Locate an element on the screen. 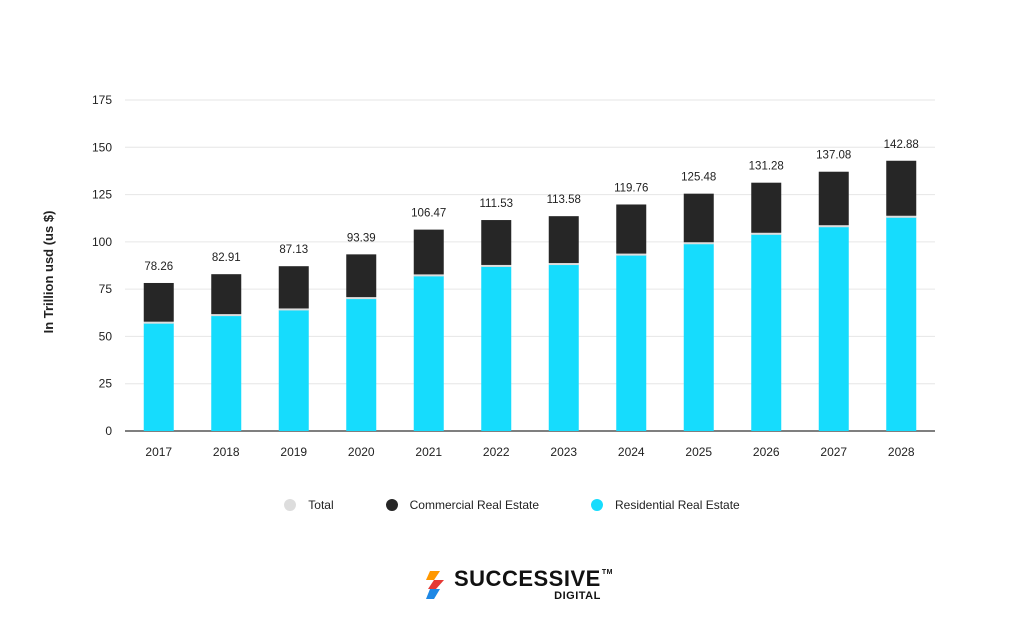 The width and height of the screenshot is (1024, 640). logo-name: SUCCESSIVE TM is located at coordinates (533, 578).